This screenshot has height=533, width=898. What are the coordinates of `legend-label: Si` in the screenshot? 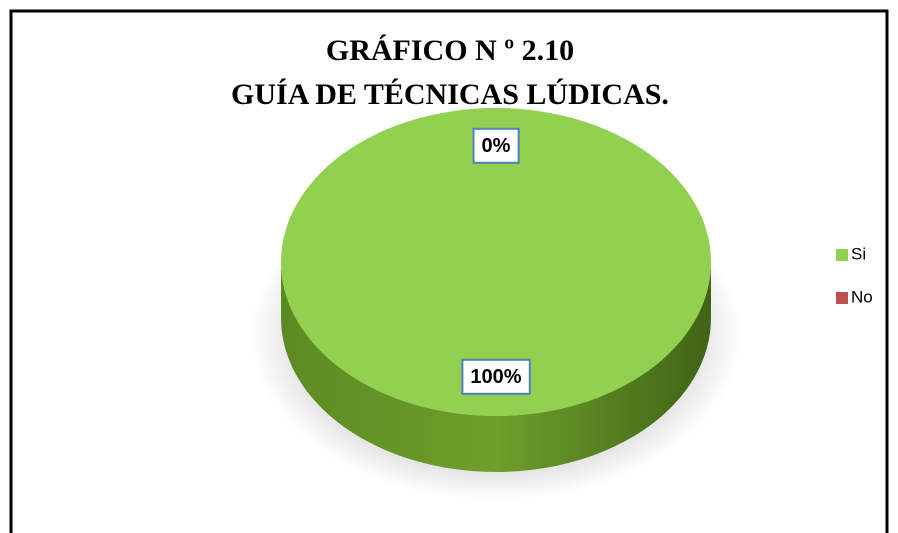 It's located at (858, 253).